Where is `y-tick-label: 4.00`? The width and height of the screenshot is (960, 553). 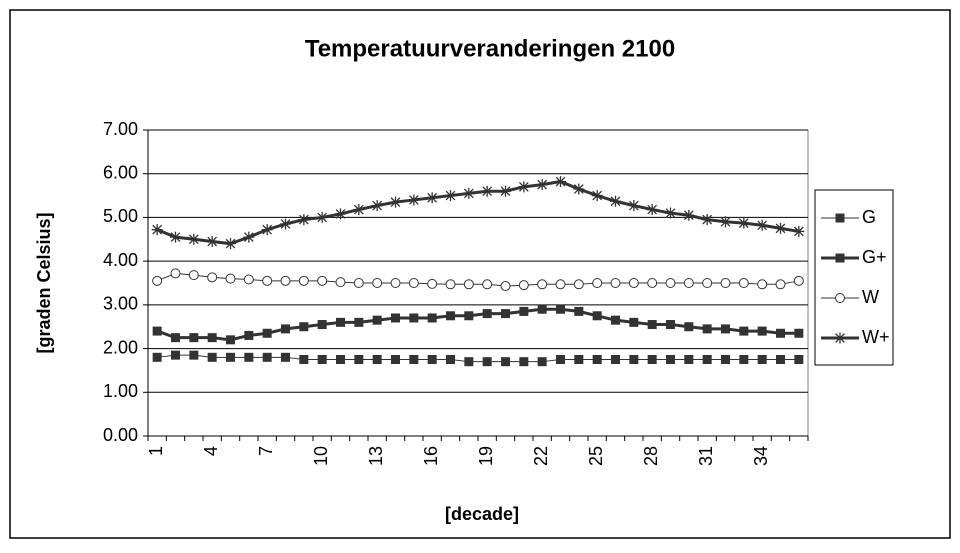
y-tick-label: 4.00 is located at coordinates (120, 260).